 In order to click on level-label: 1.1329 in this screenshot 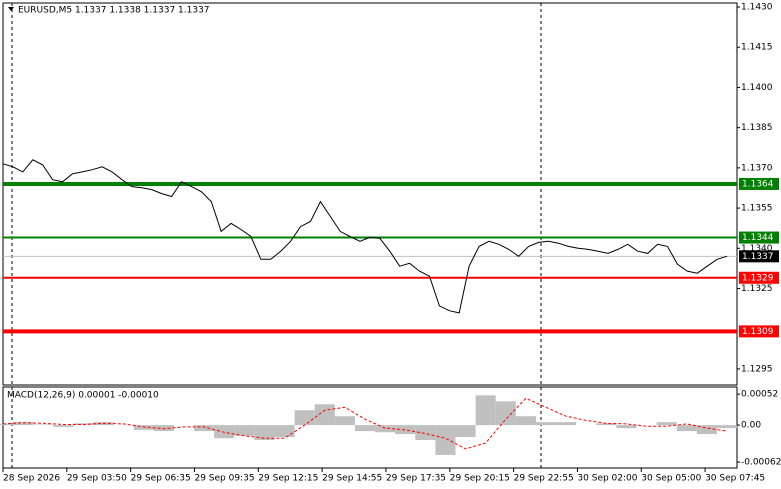, I will do `click(758, 278)`.